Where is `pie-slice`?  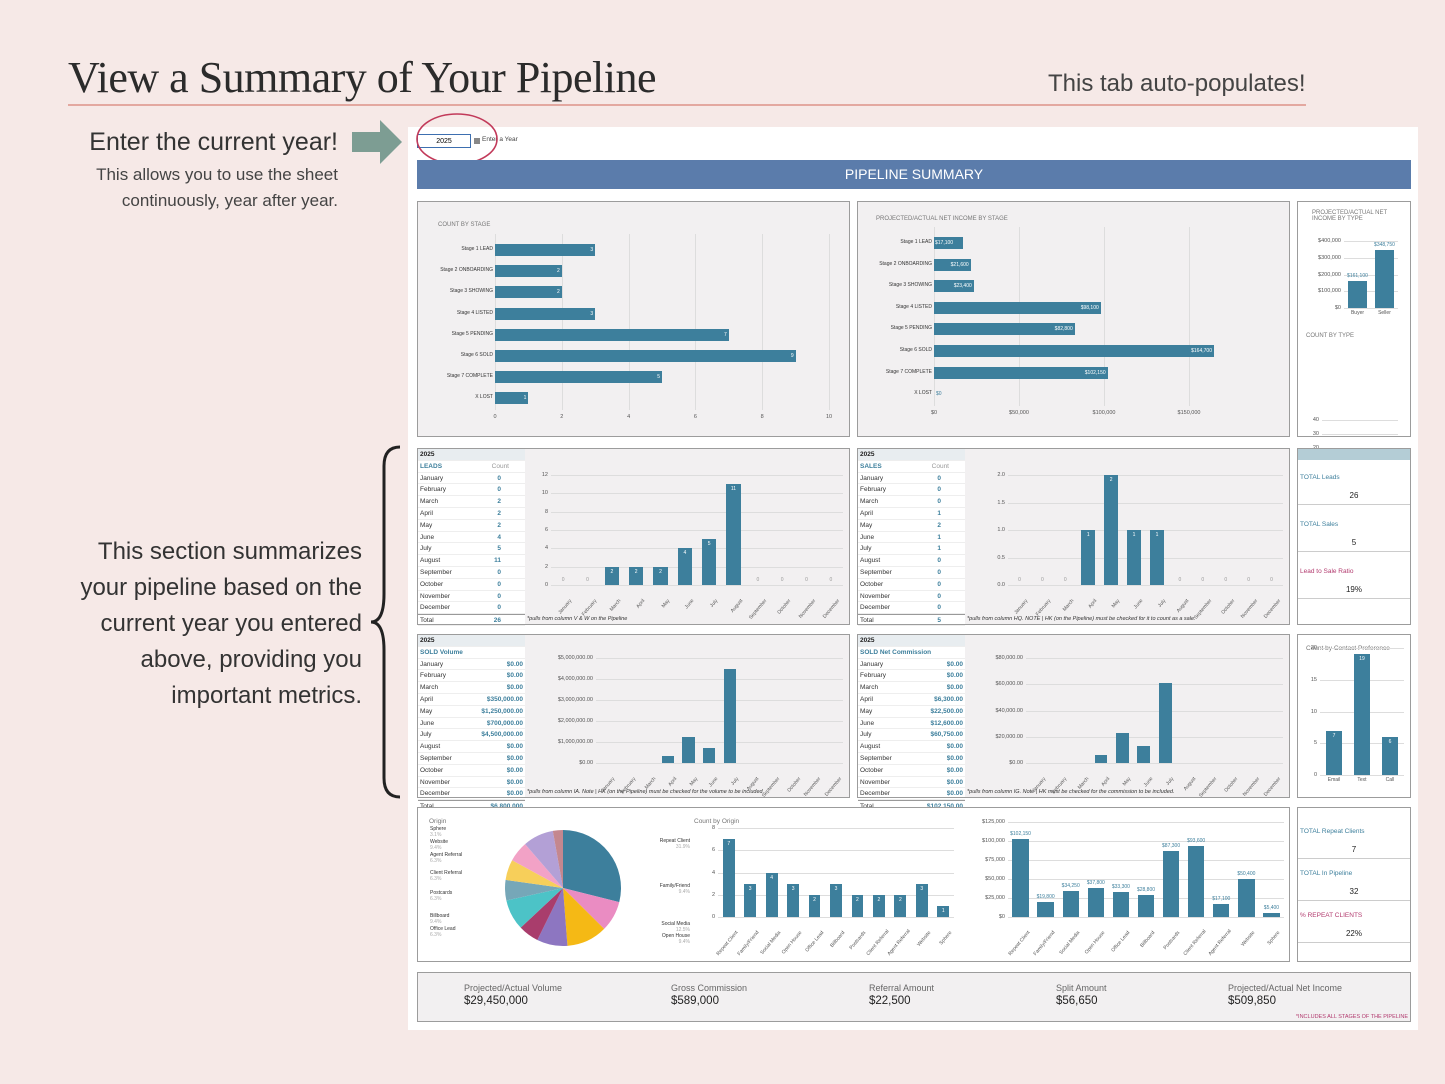
pie-slice is located at coordinates (541, 914).